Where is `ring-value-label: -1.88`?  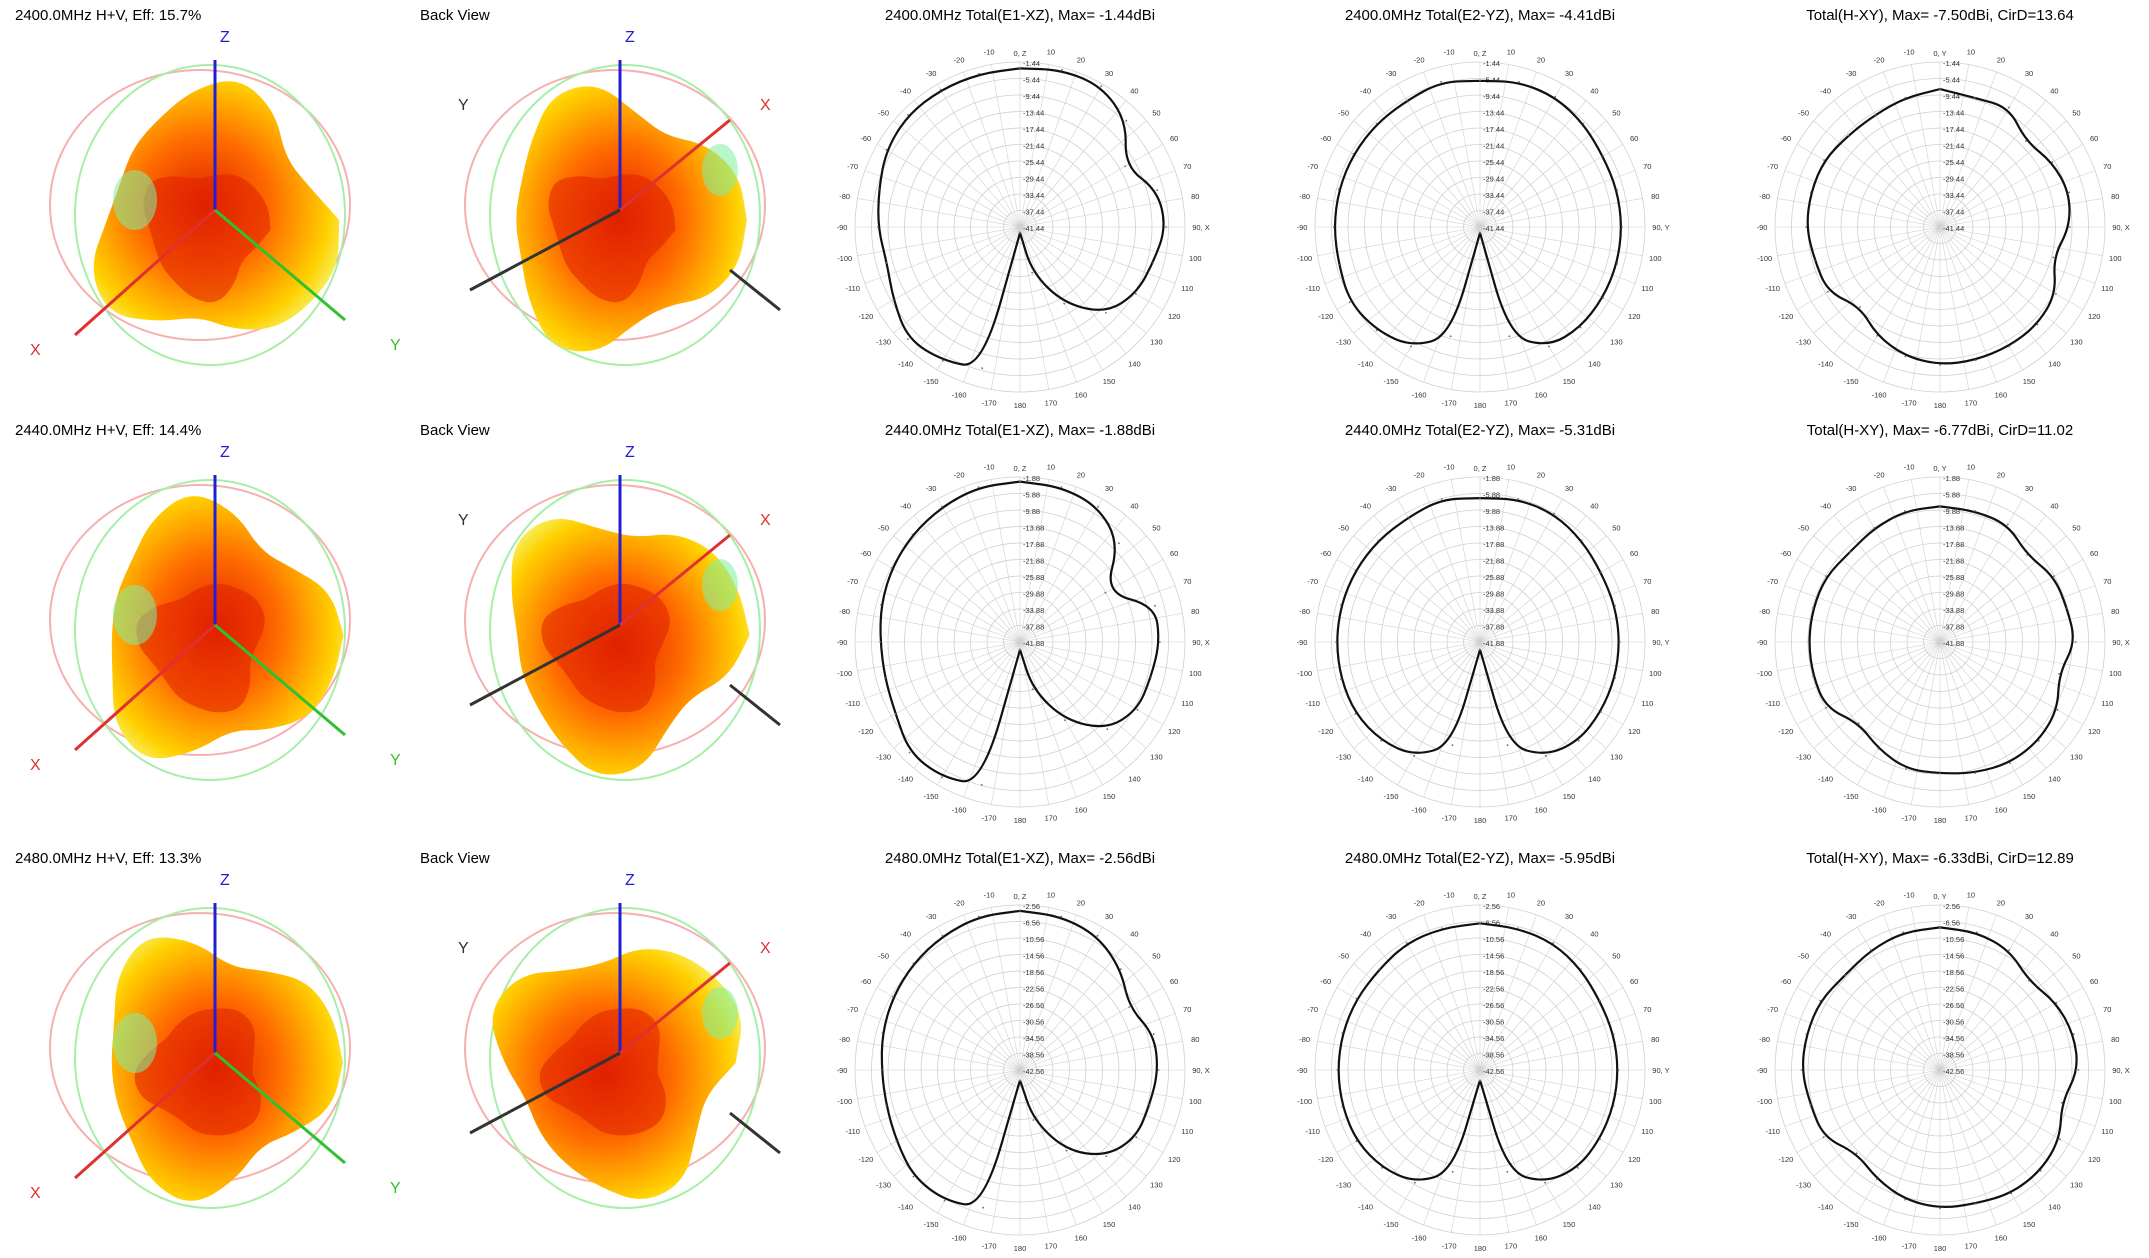
ring-value-label: -1.88 is located at coordinates (1491, 478).